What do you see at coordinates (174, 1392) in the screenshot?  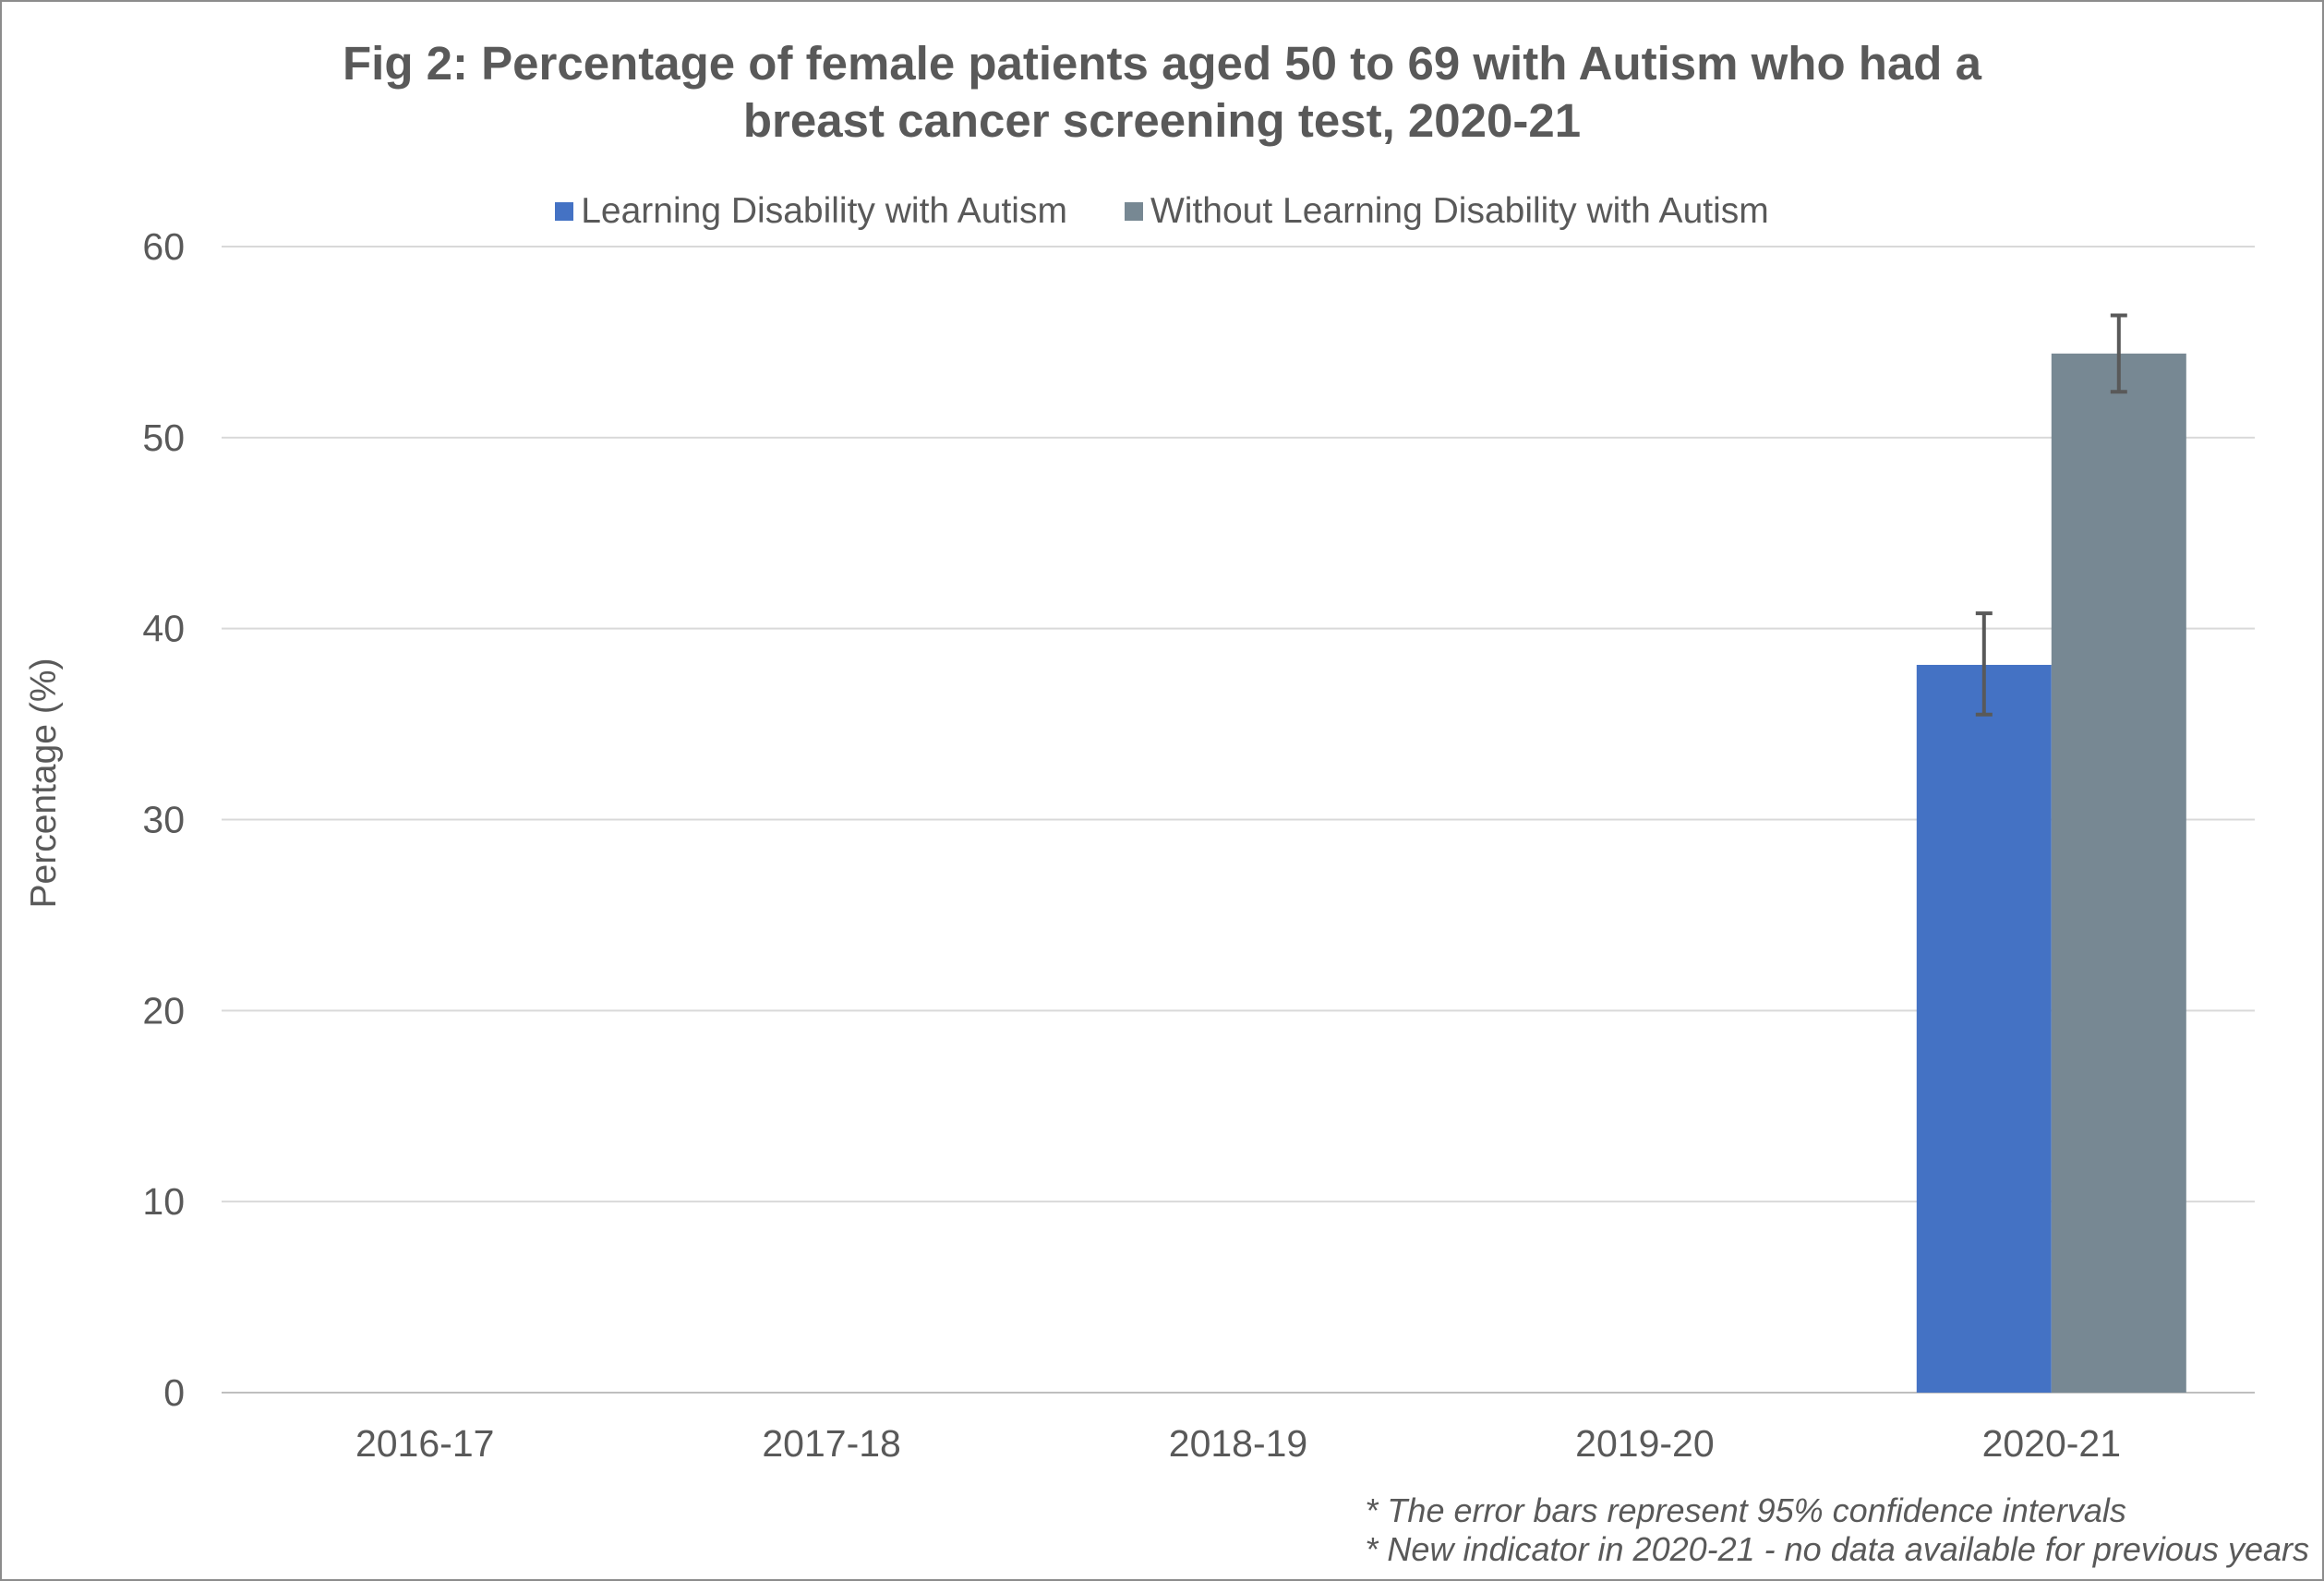 I see `y-tick-label: 0` at bounding box center [174, 1392].